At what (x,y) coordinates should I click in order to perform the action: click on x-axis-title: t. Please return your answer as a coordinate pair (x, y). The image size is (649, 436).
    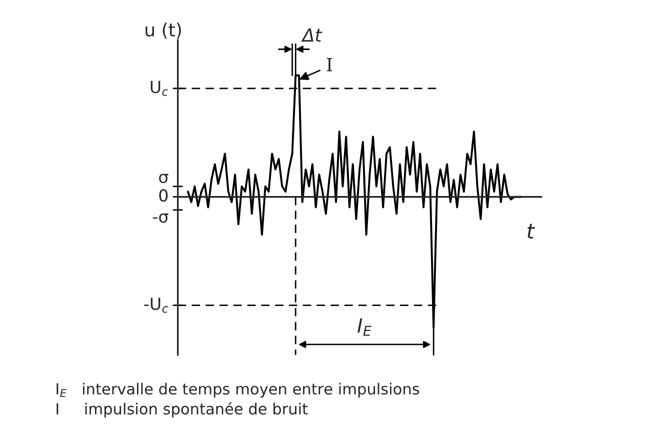
    Looking at the image, I should click on (532, 231).